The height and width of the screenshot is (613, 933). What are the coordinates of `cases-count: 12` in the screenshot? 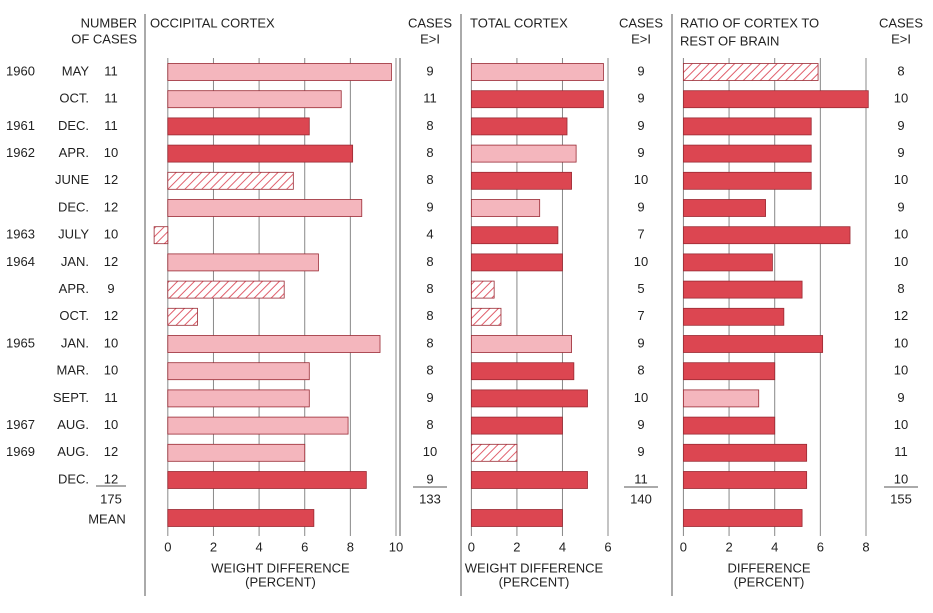 It's located at (901, 315).